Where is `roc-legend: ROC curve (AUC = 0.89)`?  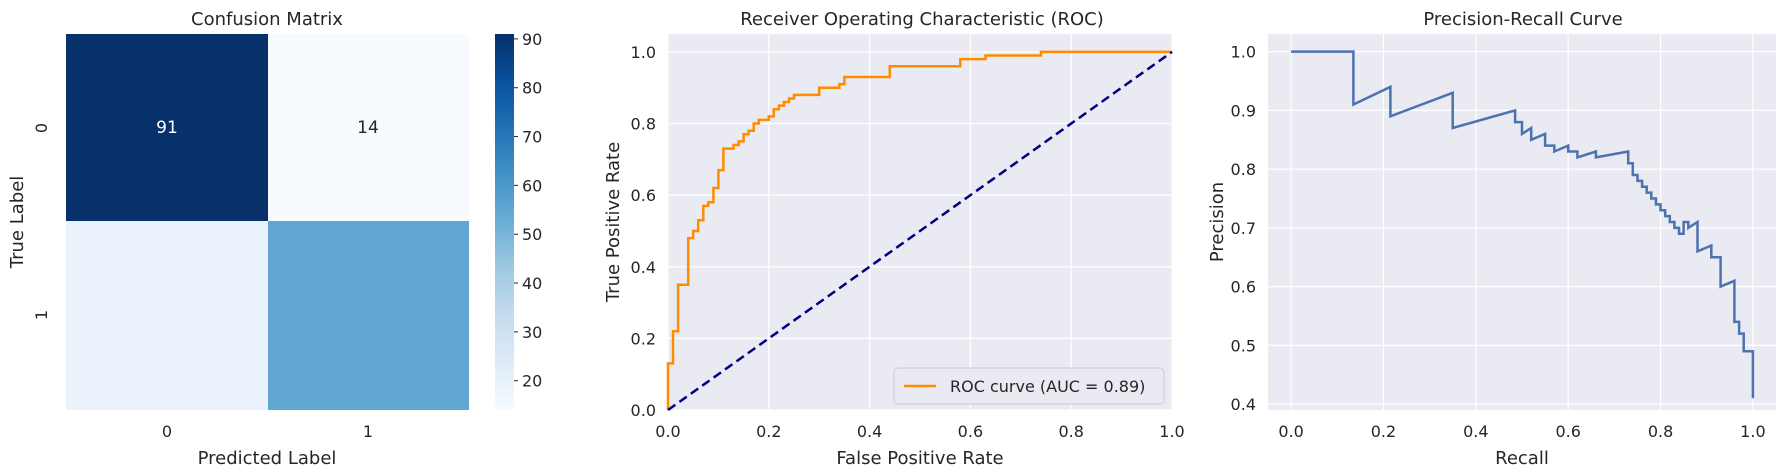
roc-legend: ROC curve (AUC = 0.89) is located at coordinates (1029, 386).